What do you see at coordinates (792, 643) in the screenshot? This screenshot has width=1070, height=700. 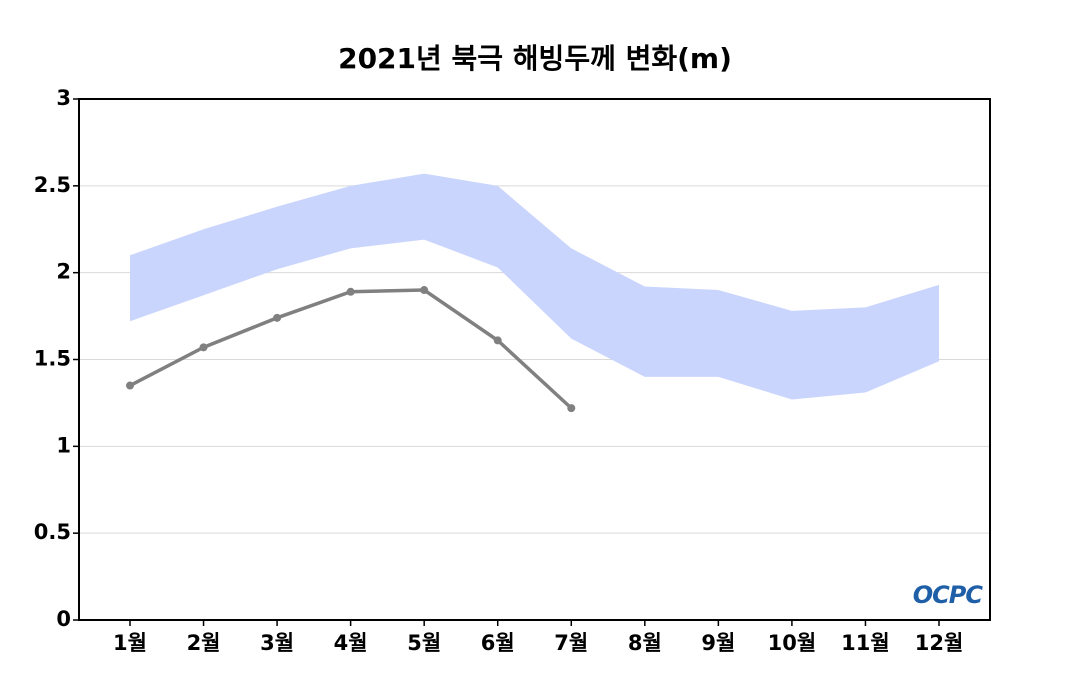 I see `x-tick-label: 10월` at bounding box center [792, 643].